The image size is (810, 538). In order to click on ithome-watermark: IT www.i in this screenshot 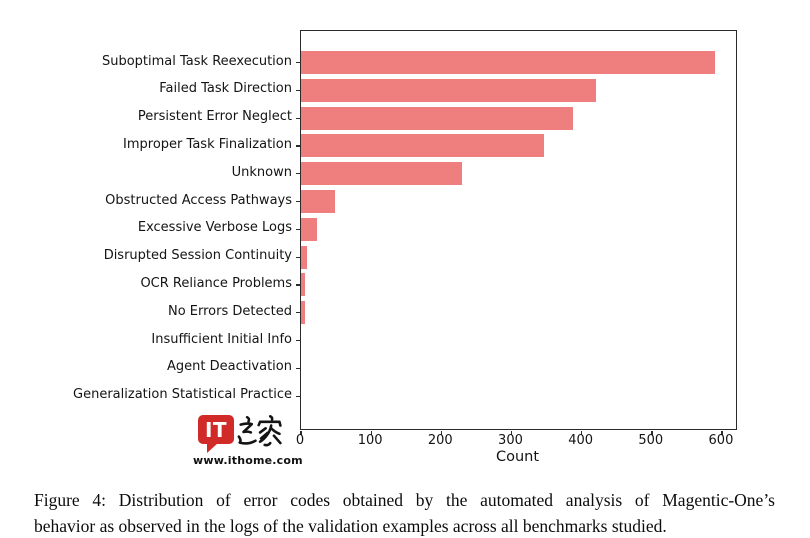, I will do `click(248, 440)`.